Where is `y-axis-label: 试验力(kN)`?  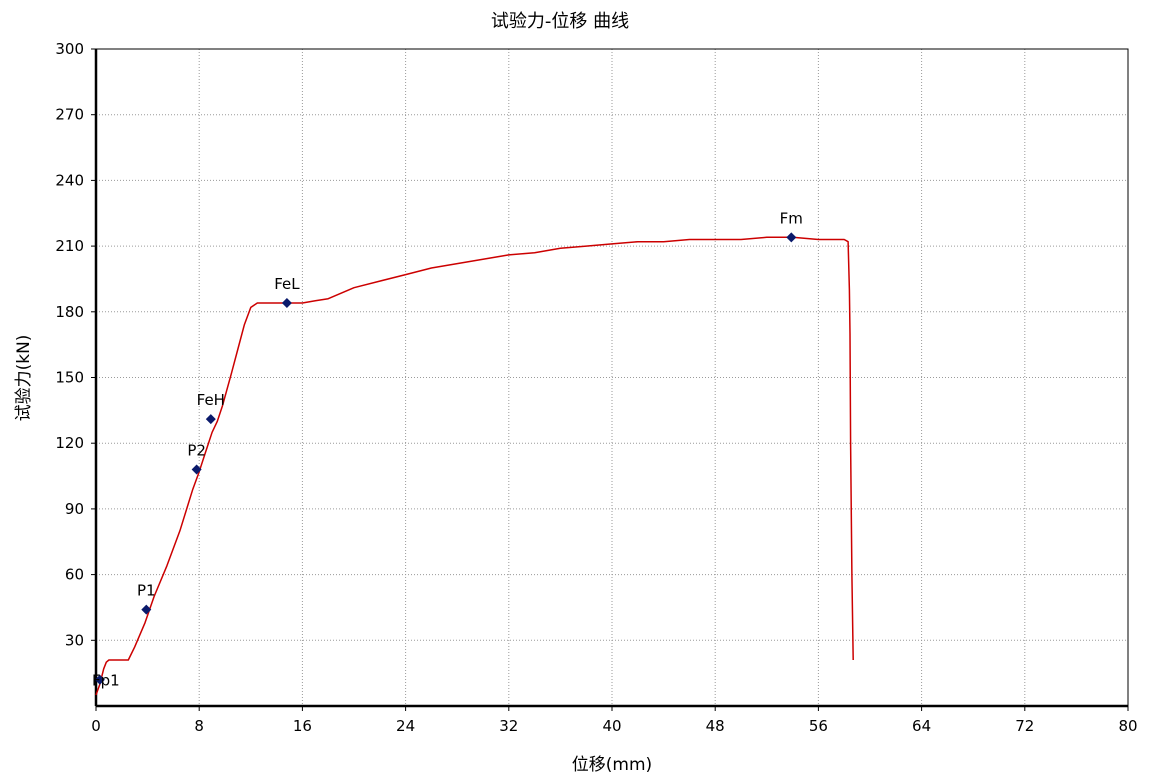 y-axis-label: 试验力(kN) is located at coordinates (24, 378).